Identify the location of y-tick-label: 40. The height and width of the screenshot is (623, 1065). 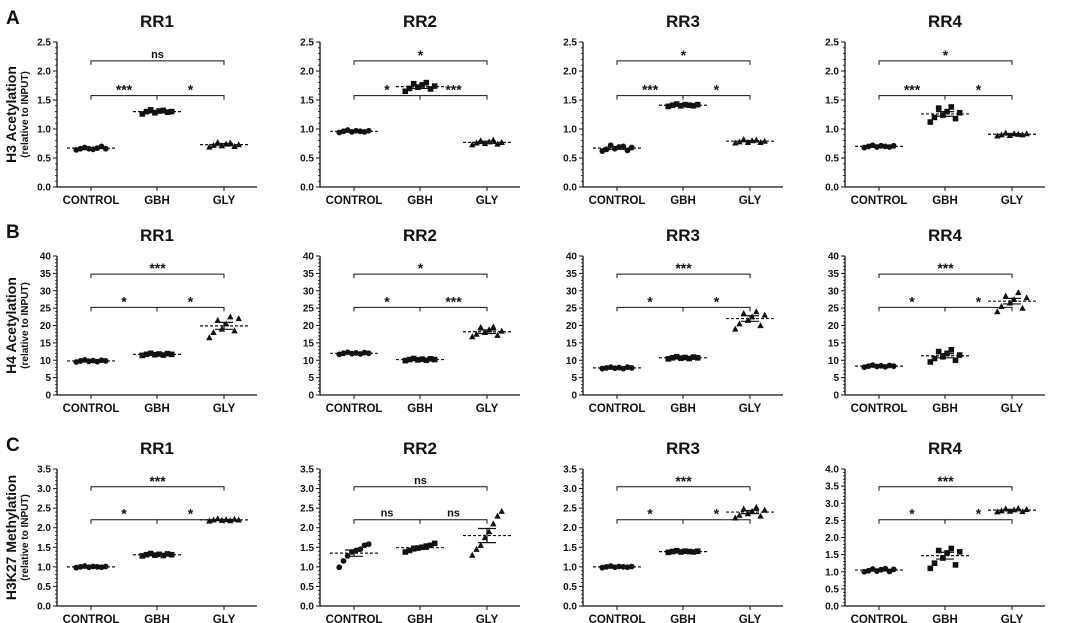
(834, 257).